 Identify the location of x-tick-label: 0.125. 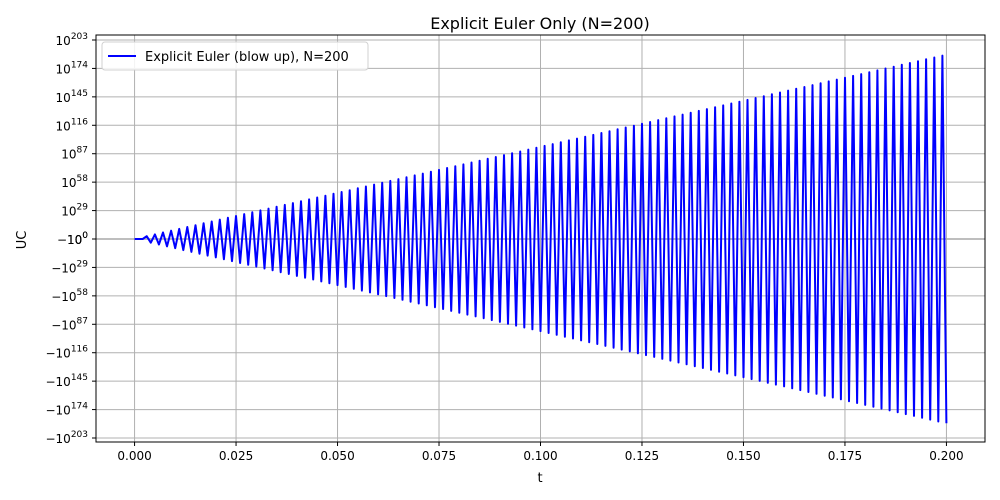
(642, 456).